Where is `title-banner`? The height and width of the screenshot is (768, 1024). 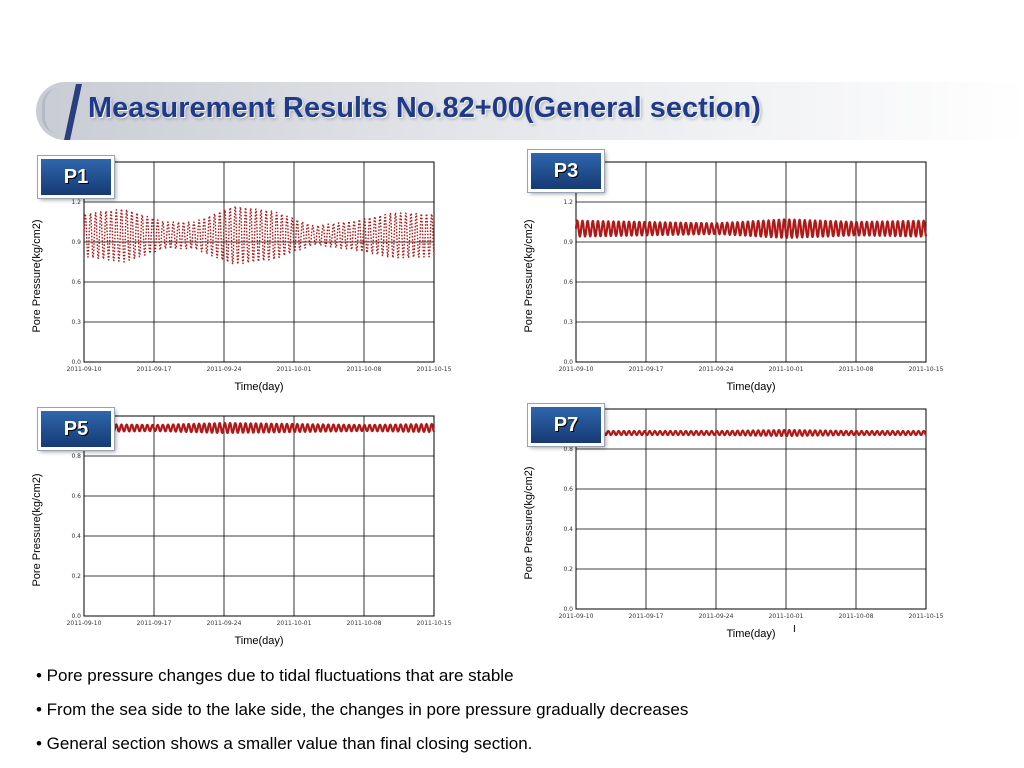 title-banner is located at coordinates (530, 111).